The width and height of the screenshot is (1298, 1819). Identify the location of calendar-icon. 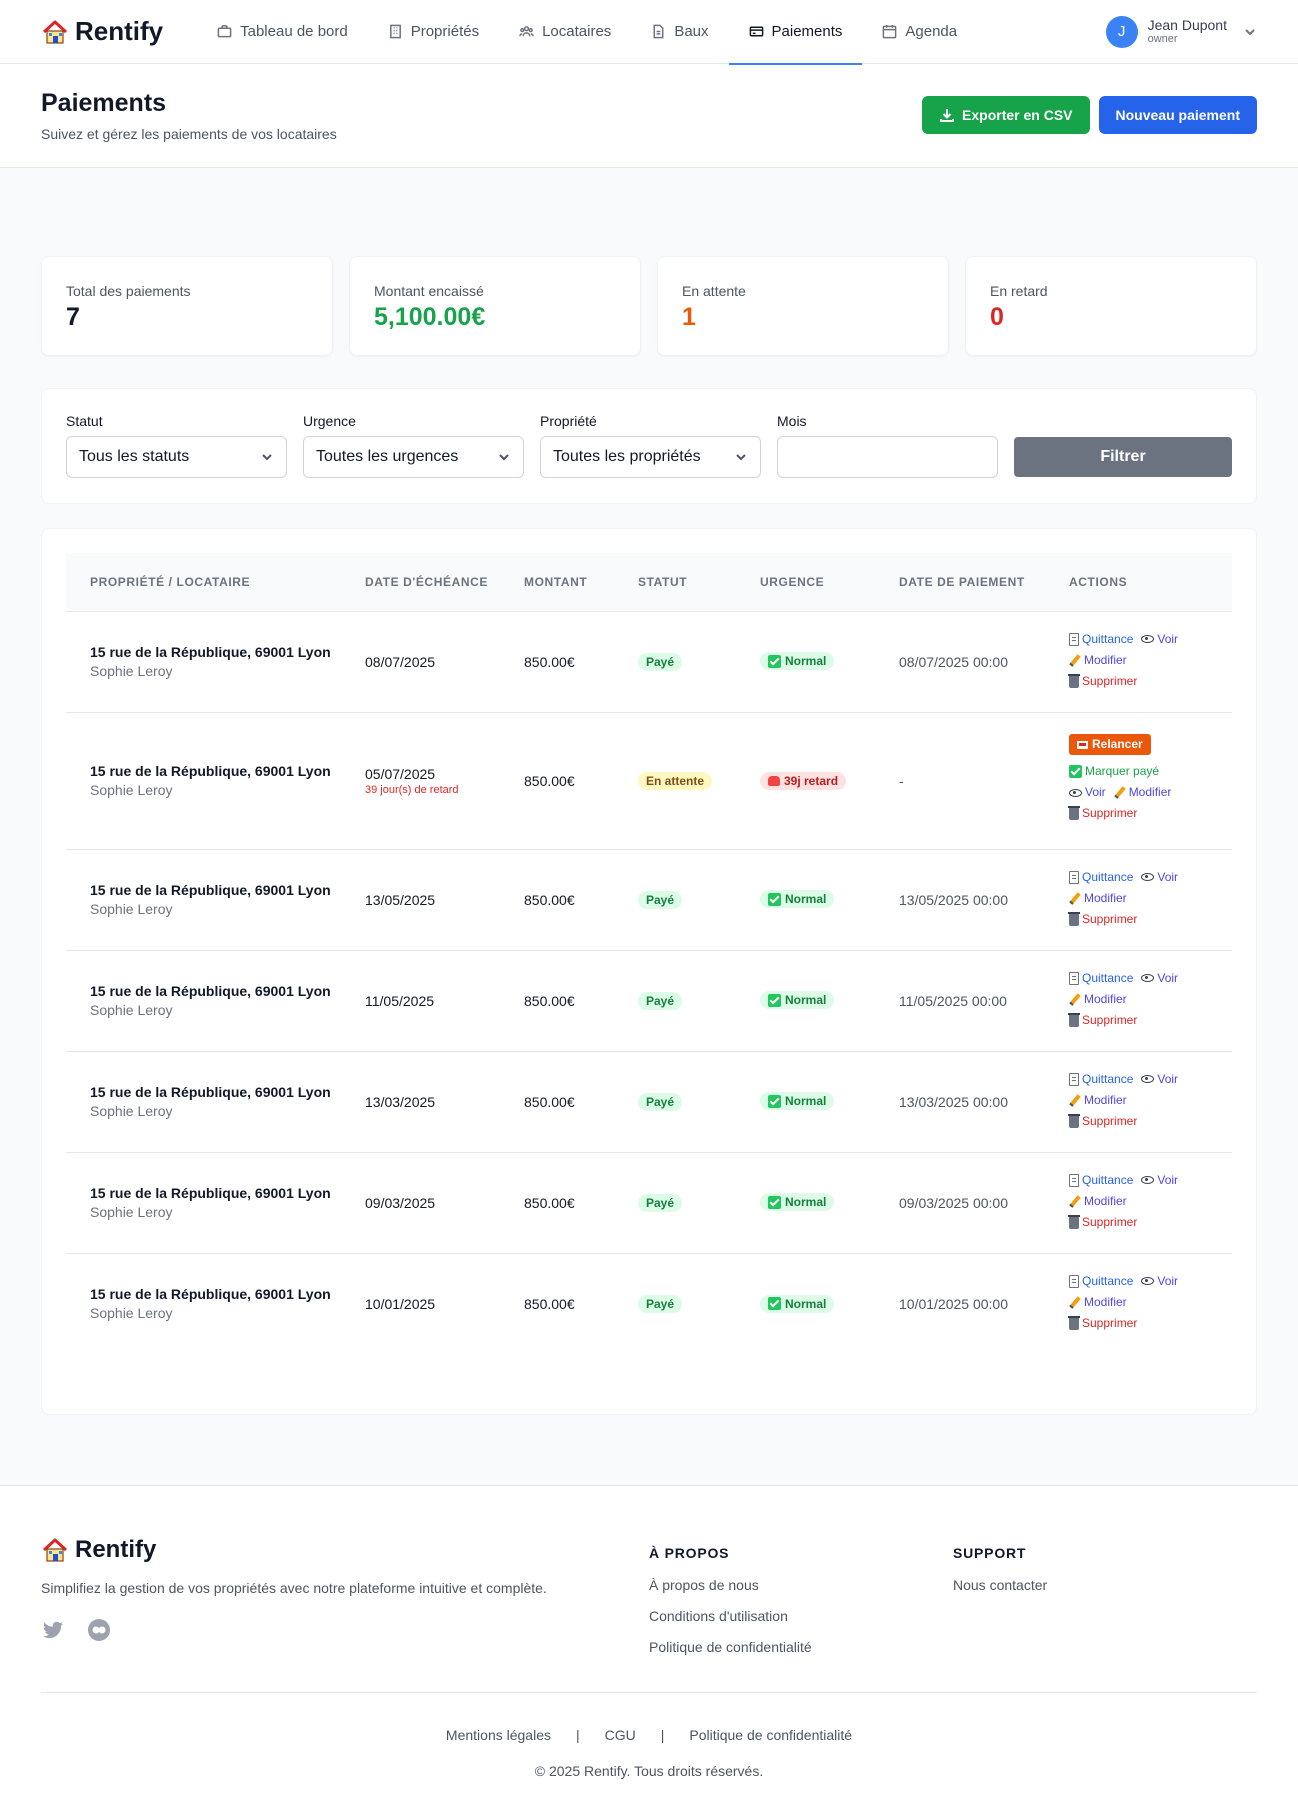
(890, 31).